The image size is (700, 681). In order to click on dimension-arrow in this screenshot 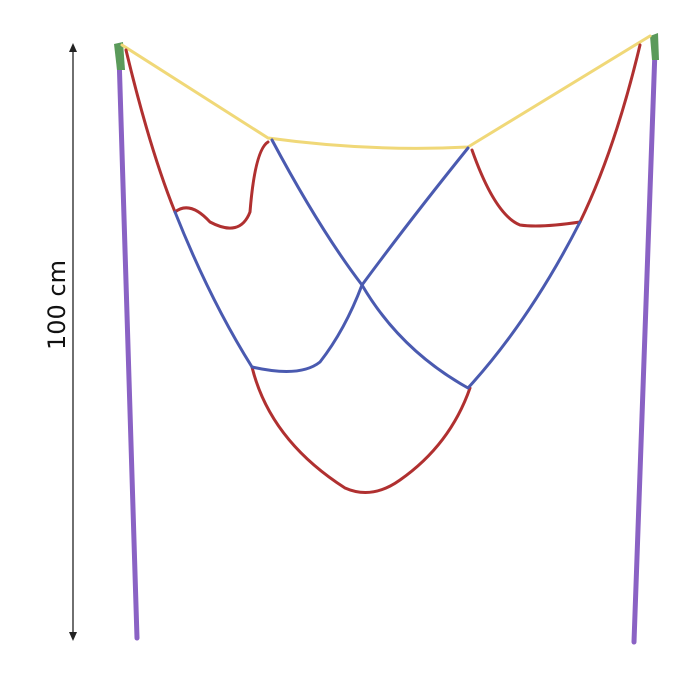, I will do `click(73, 342)`.